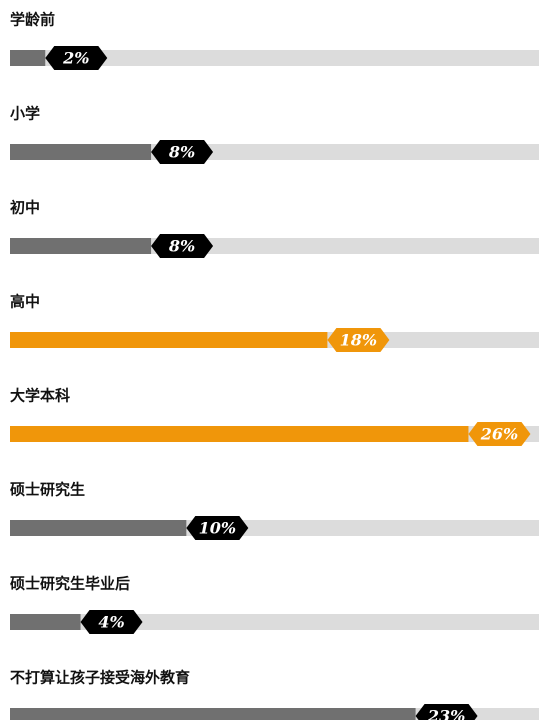 The width and height of the screenshot is (539, 720). I want to click on value-label: 4%, so click(111, 622).